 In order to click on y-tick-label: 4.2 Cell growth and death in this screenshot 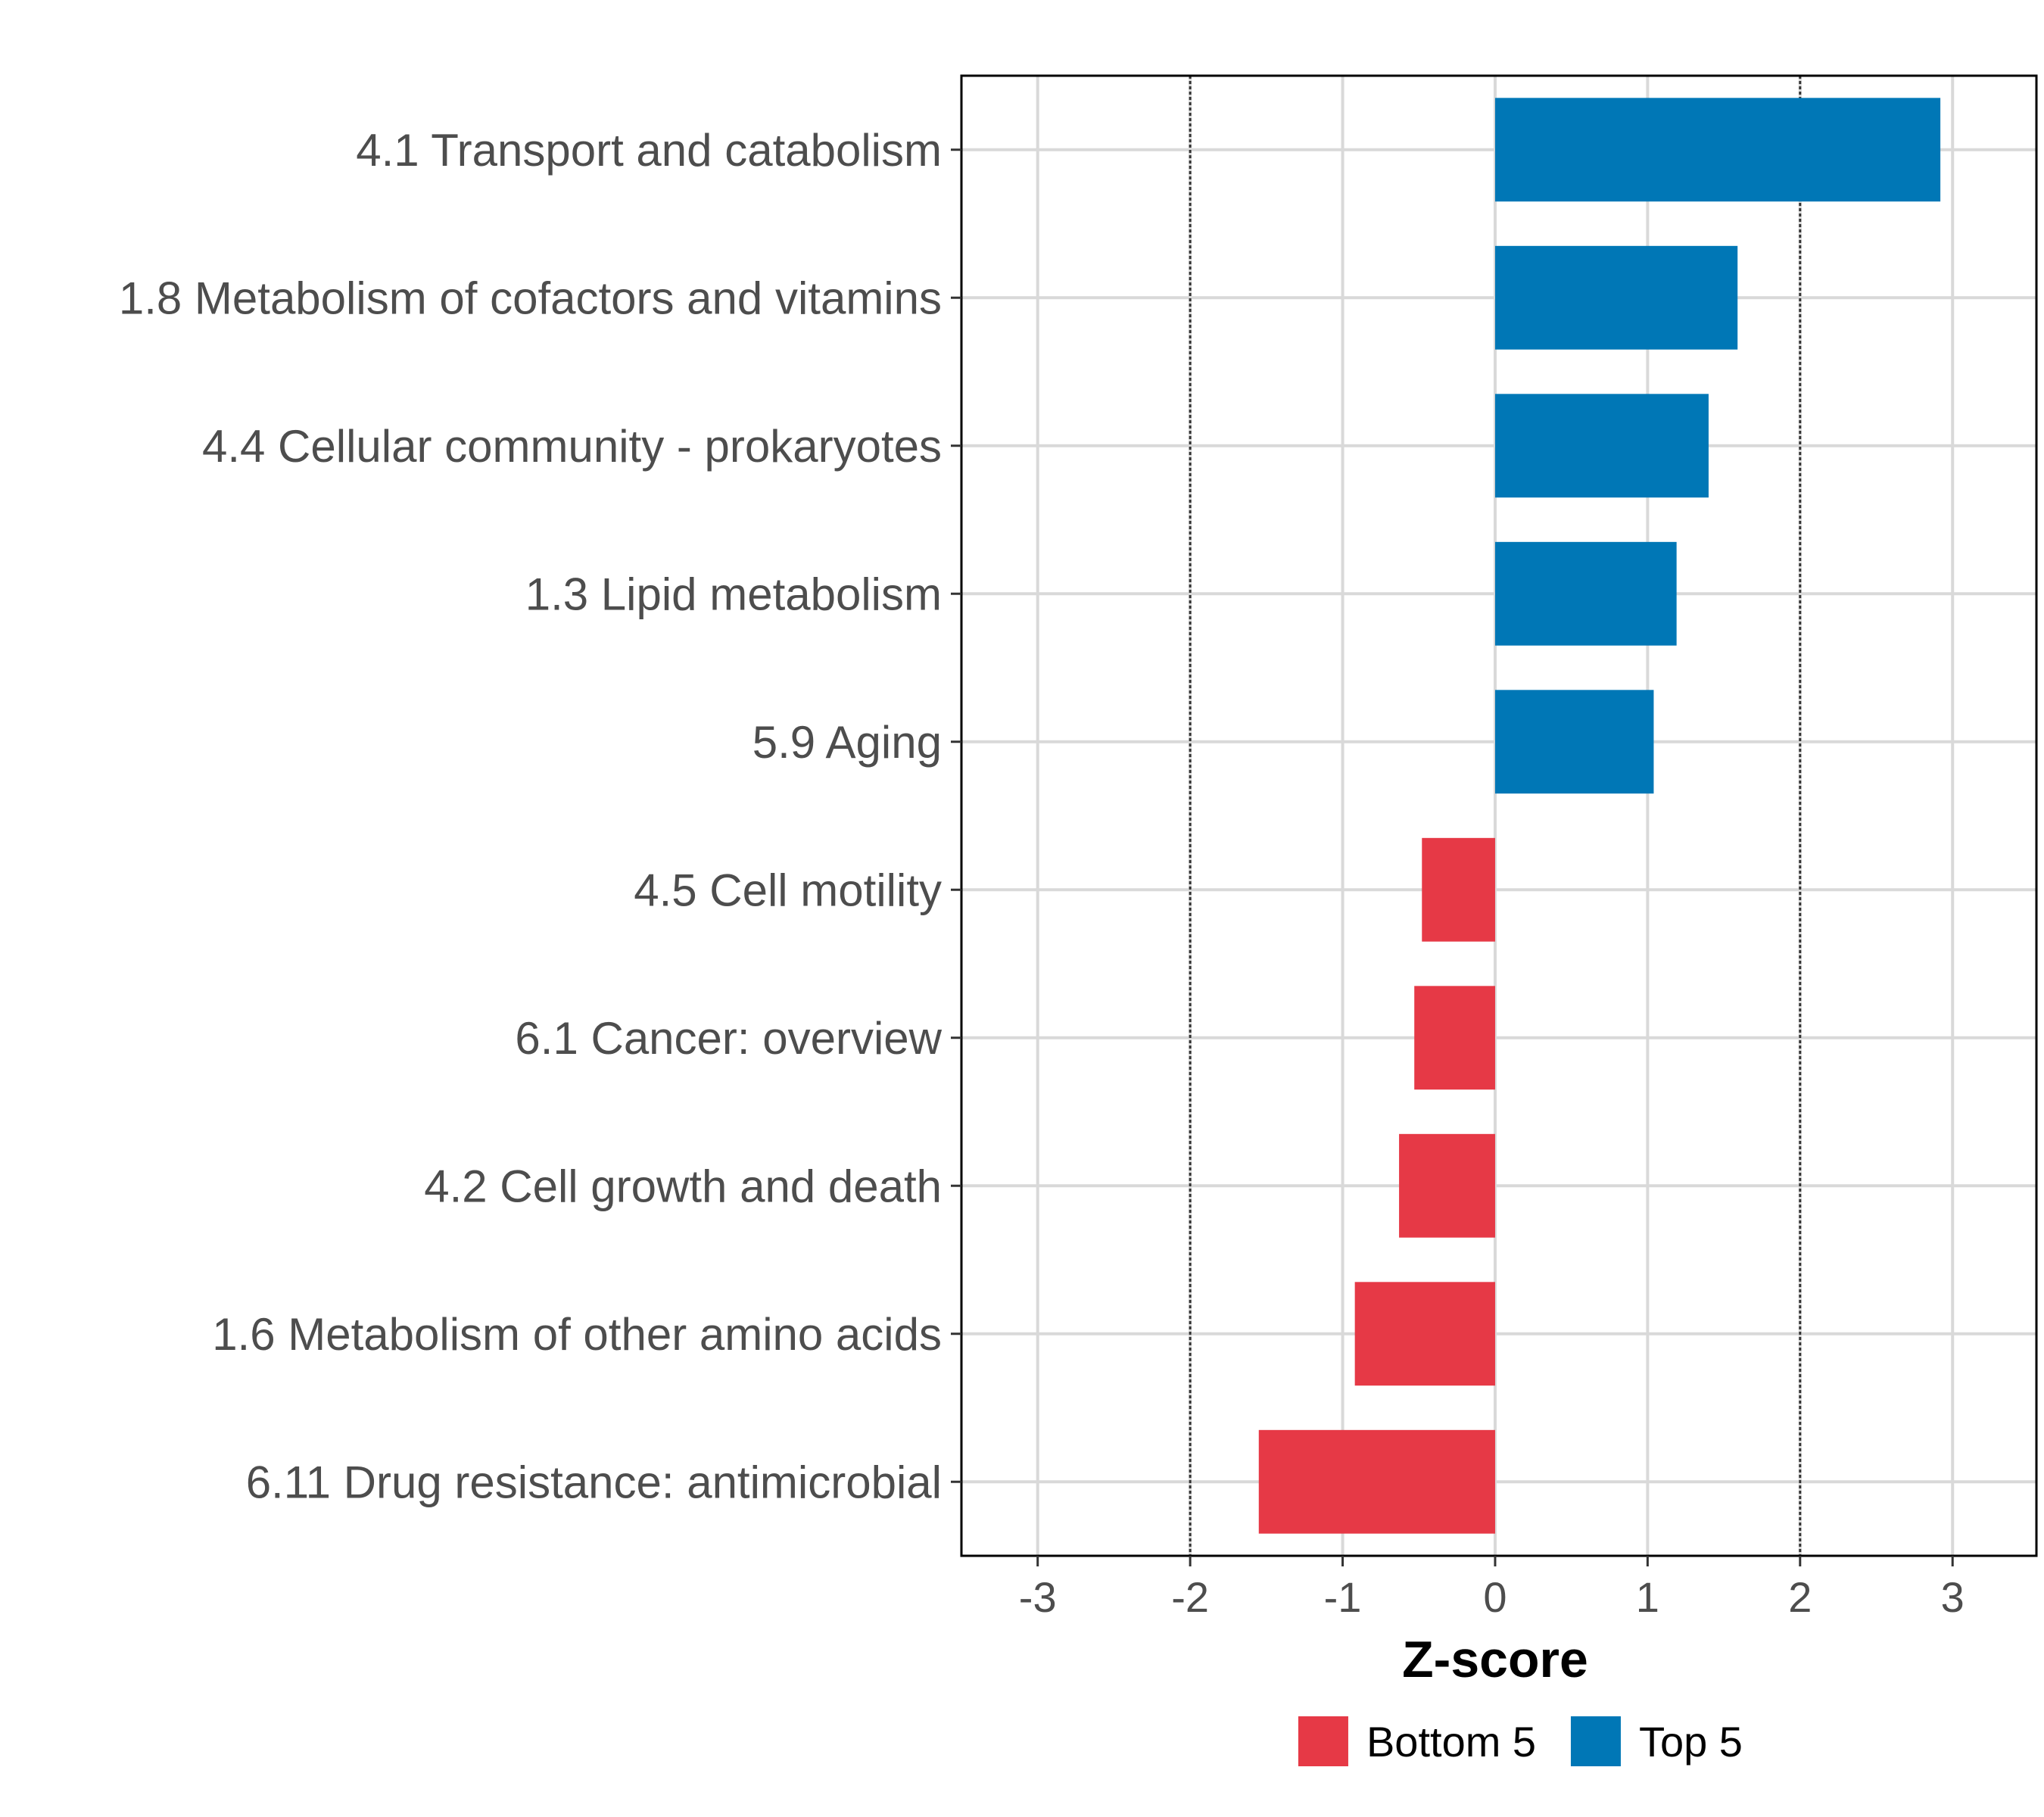, I will do `click(683, 1186)`.